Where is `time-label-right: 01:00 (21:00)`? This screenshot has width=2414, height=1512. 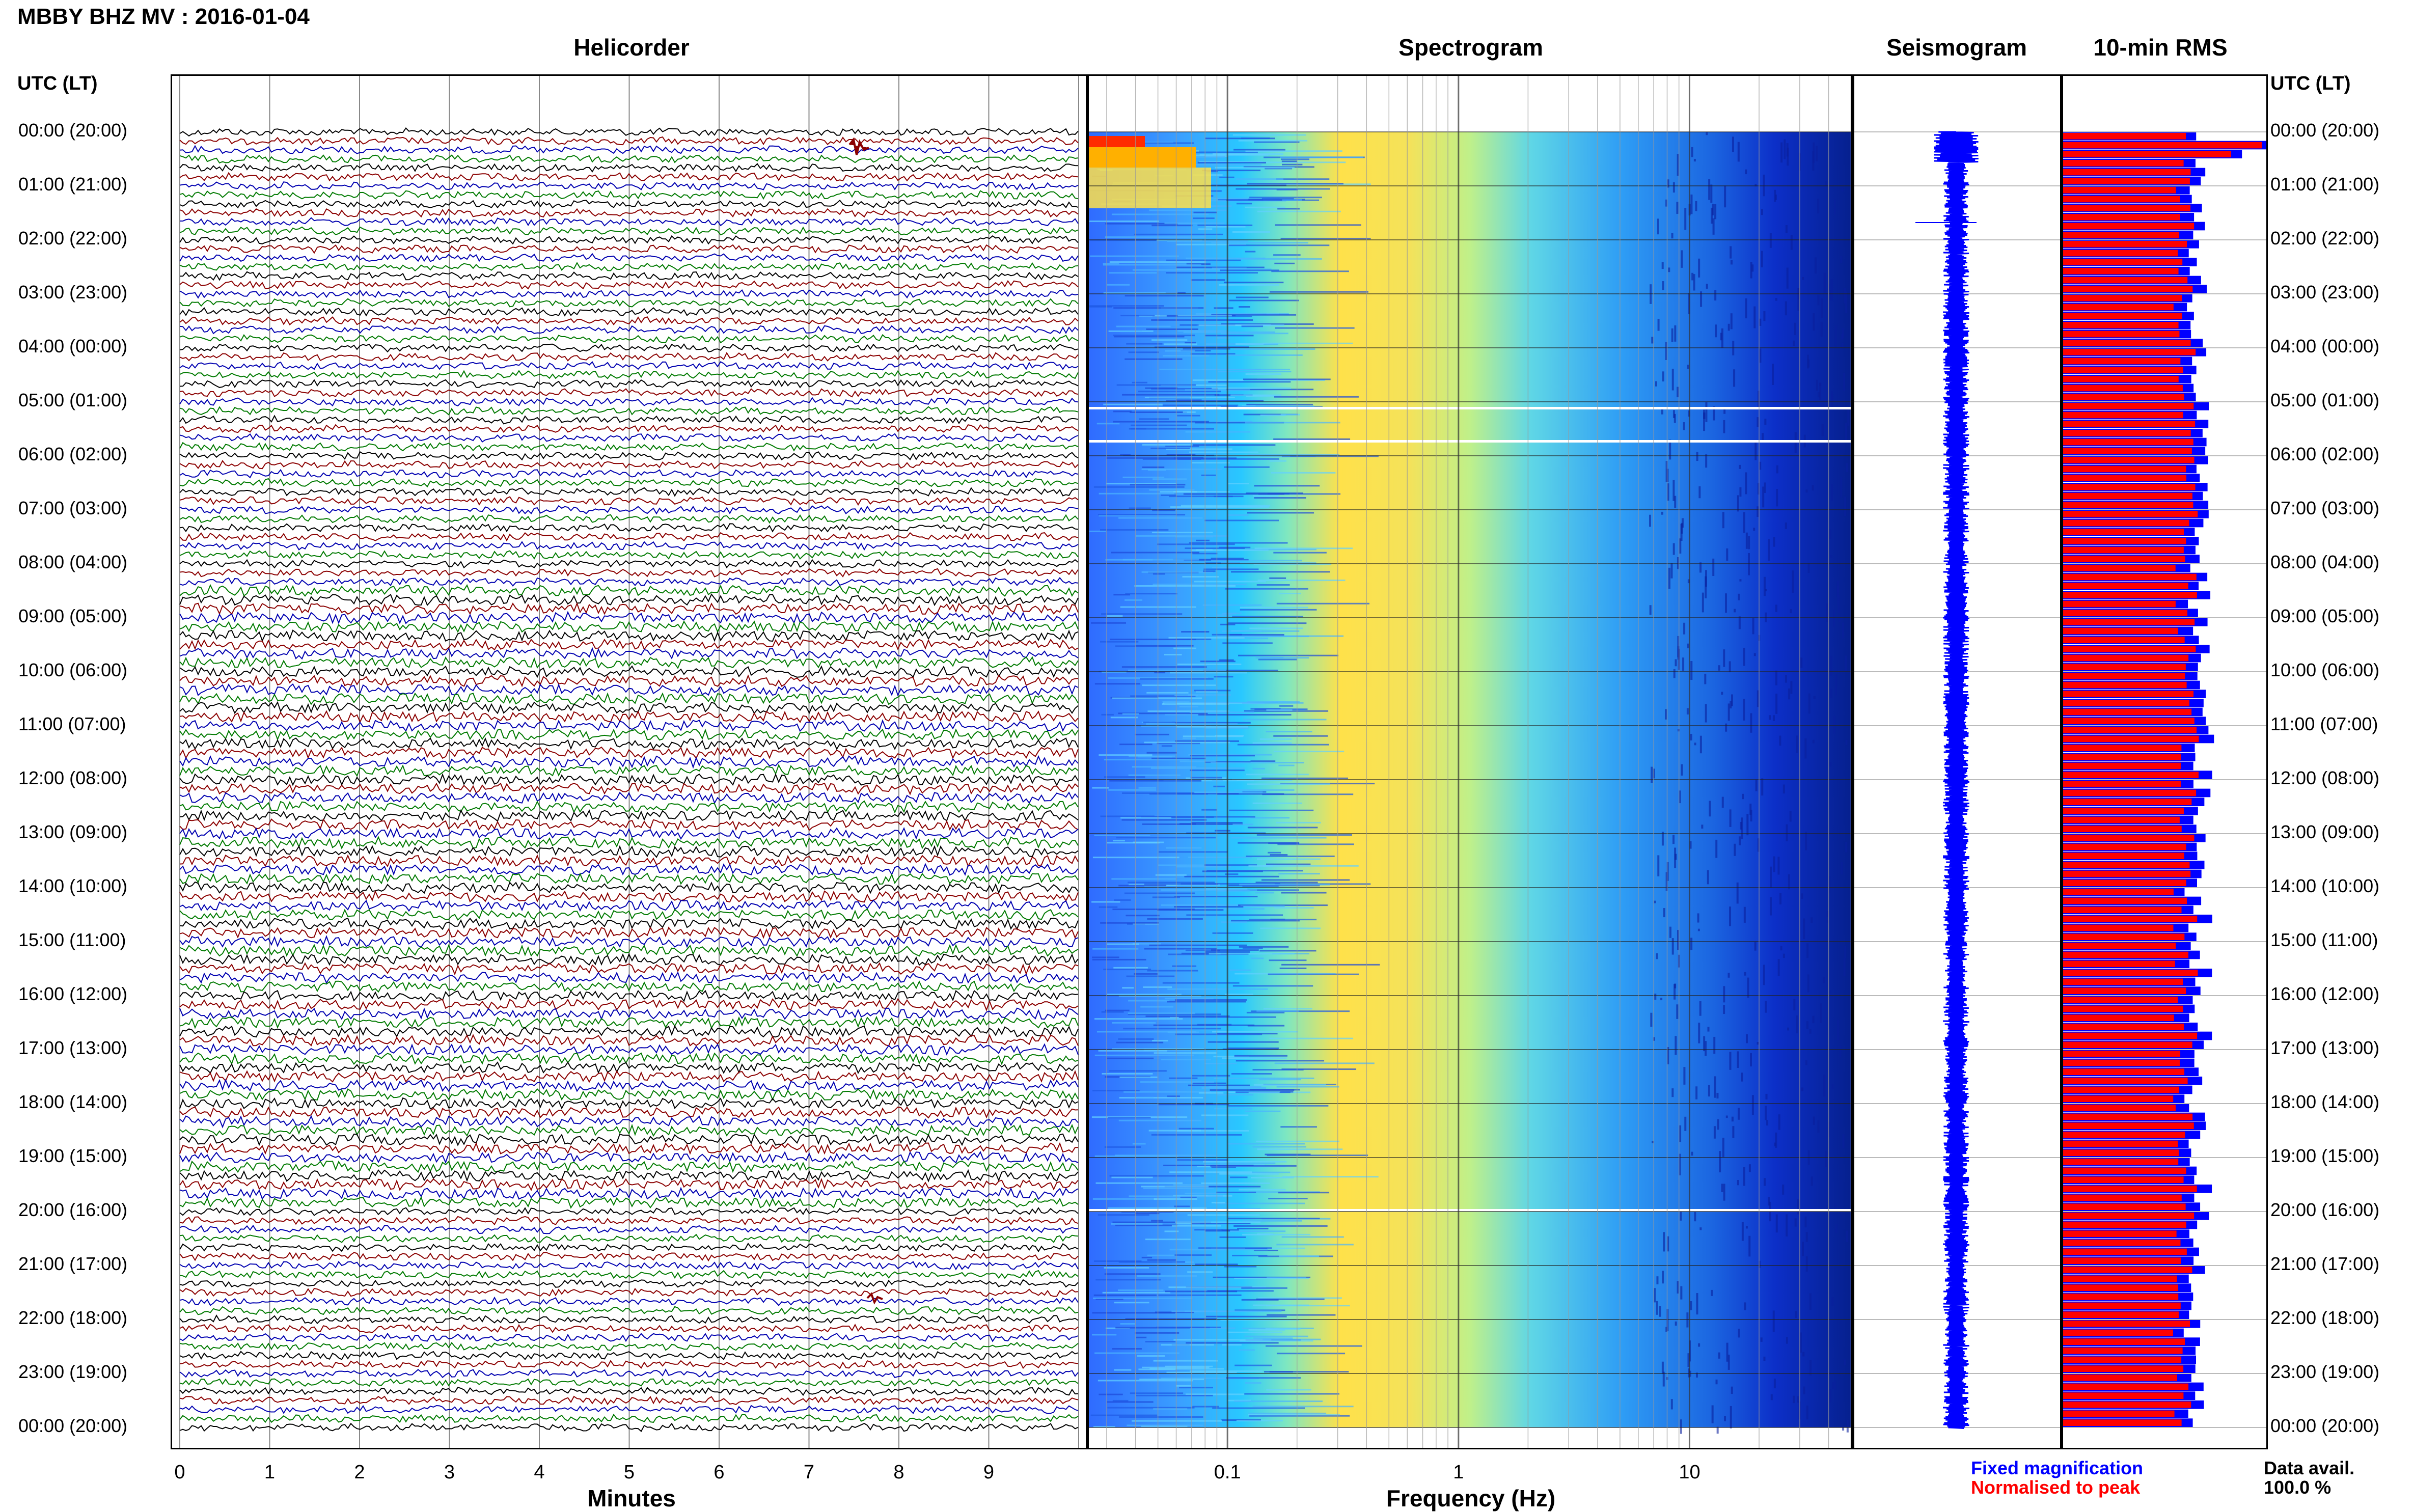 time-label-right: 01:00 (21:00) is located at coordinates (2325, 184).